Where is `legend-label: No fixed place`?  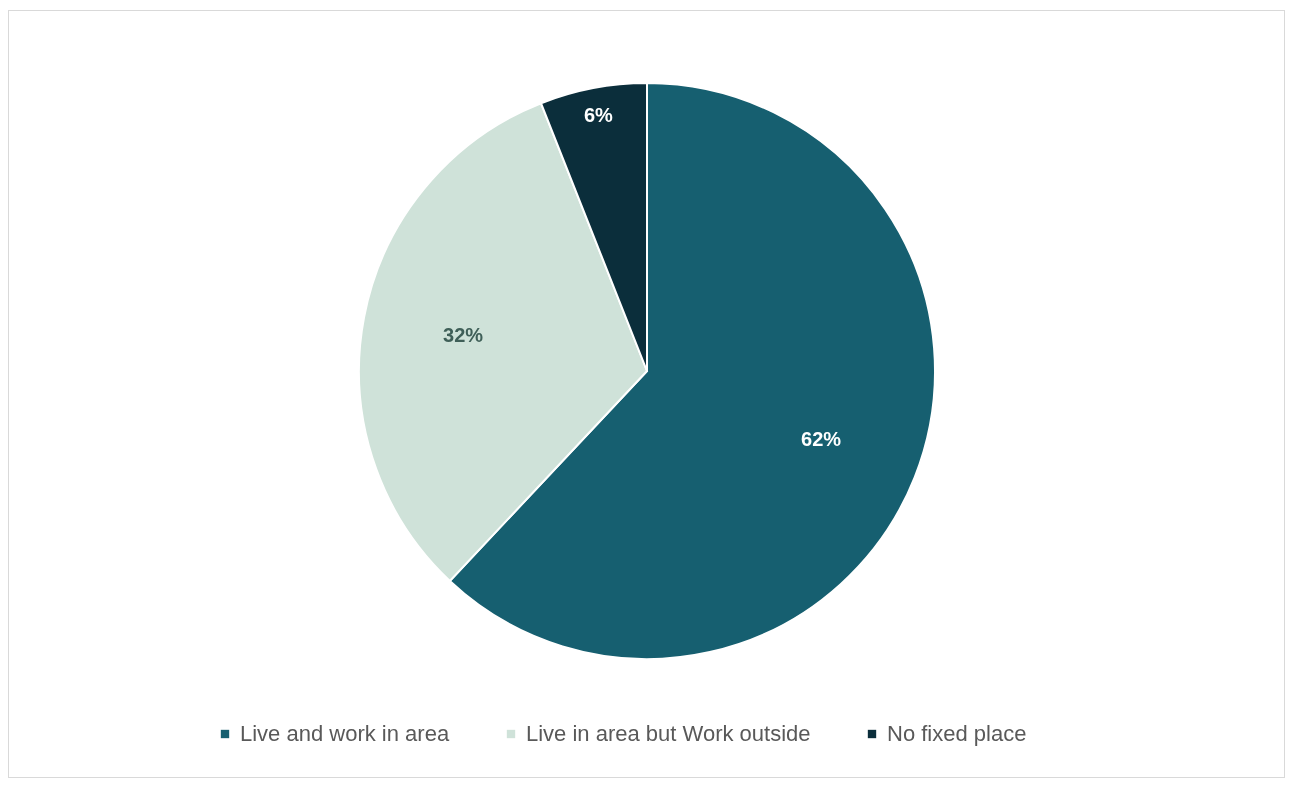
legend-label: No fixed place is located at coordinates (957, 733).